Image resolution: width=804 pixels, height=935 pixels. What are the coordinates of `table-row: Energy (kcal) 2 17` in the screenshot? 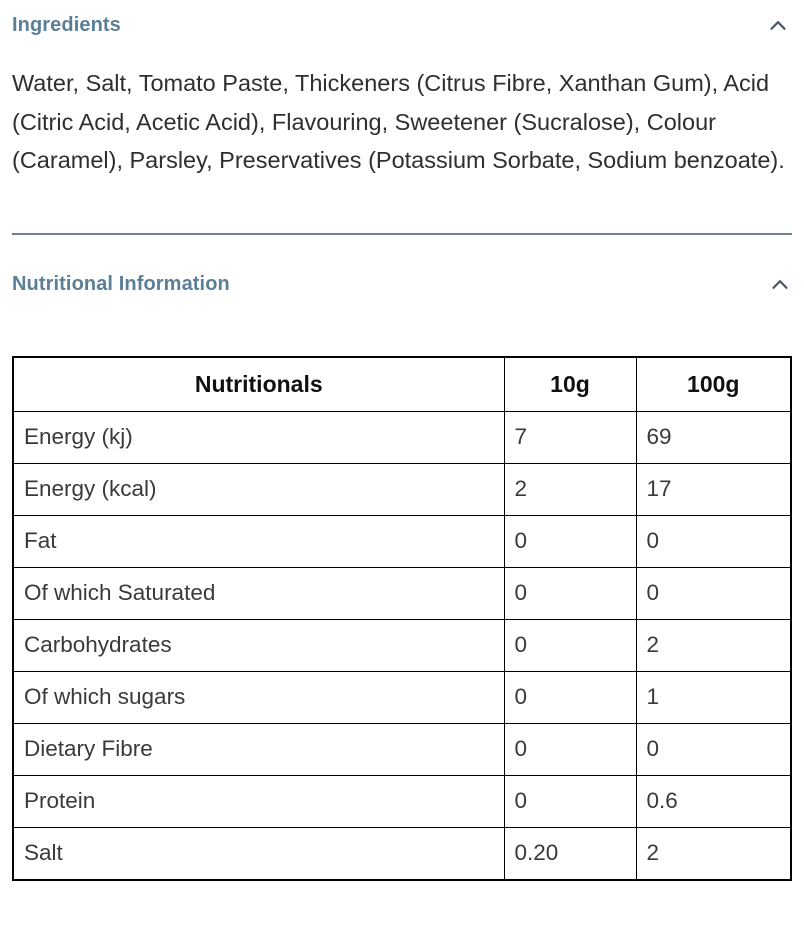 It's located at (402, 489).